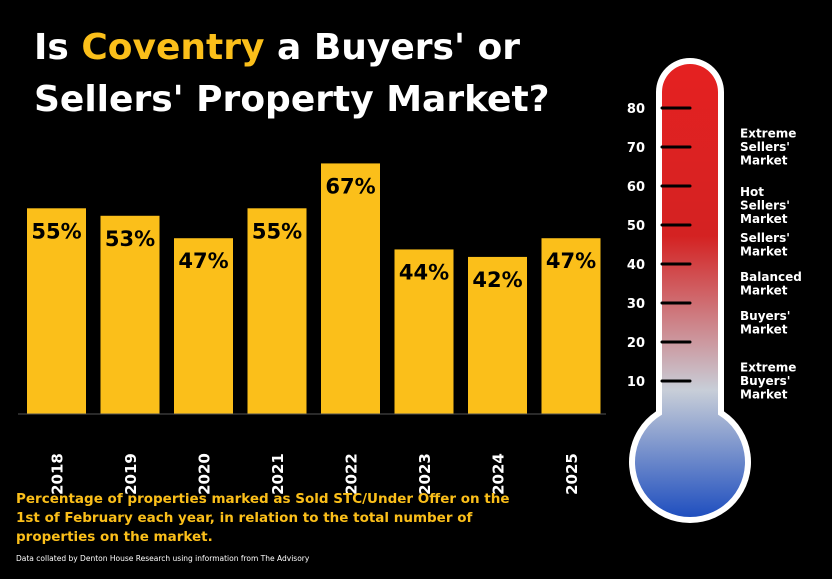  I want to click on thermo-tick-label-80: 80, so click(636, 109).